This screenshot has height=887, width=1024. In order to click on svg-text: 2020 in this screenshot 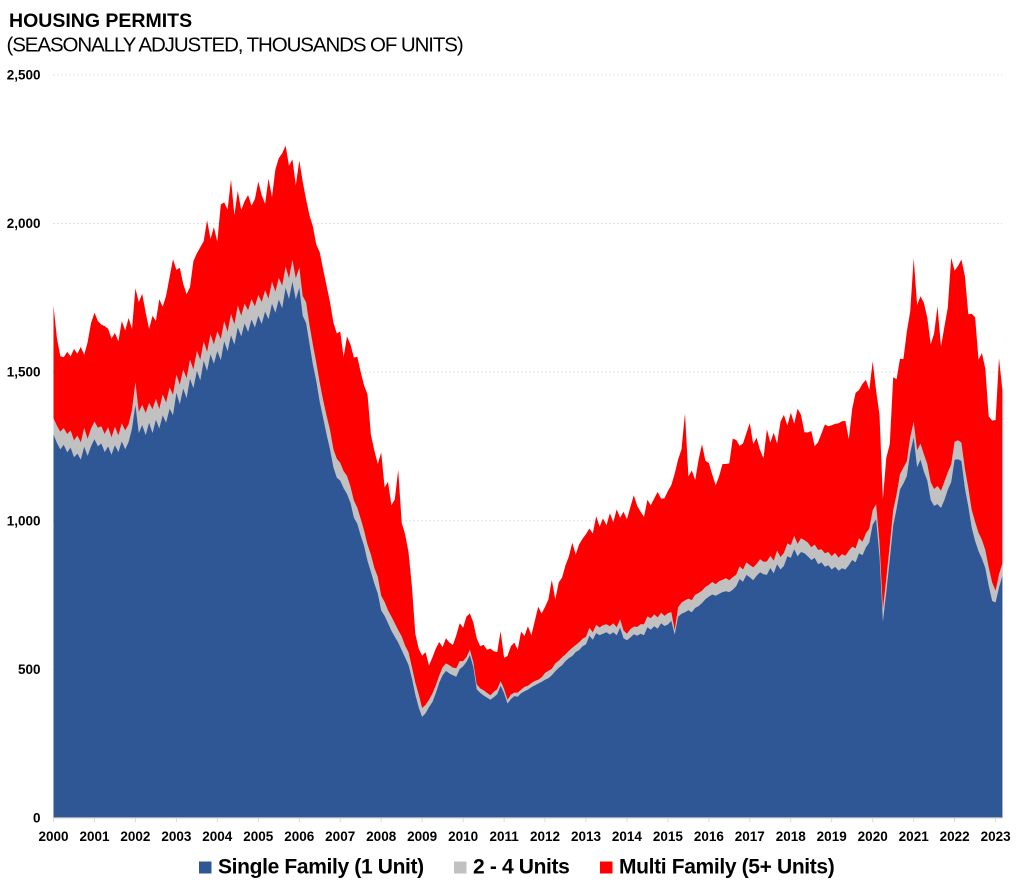, I will do `click(873, 836)`.